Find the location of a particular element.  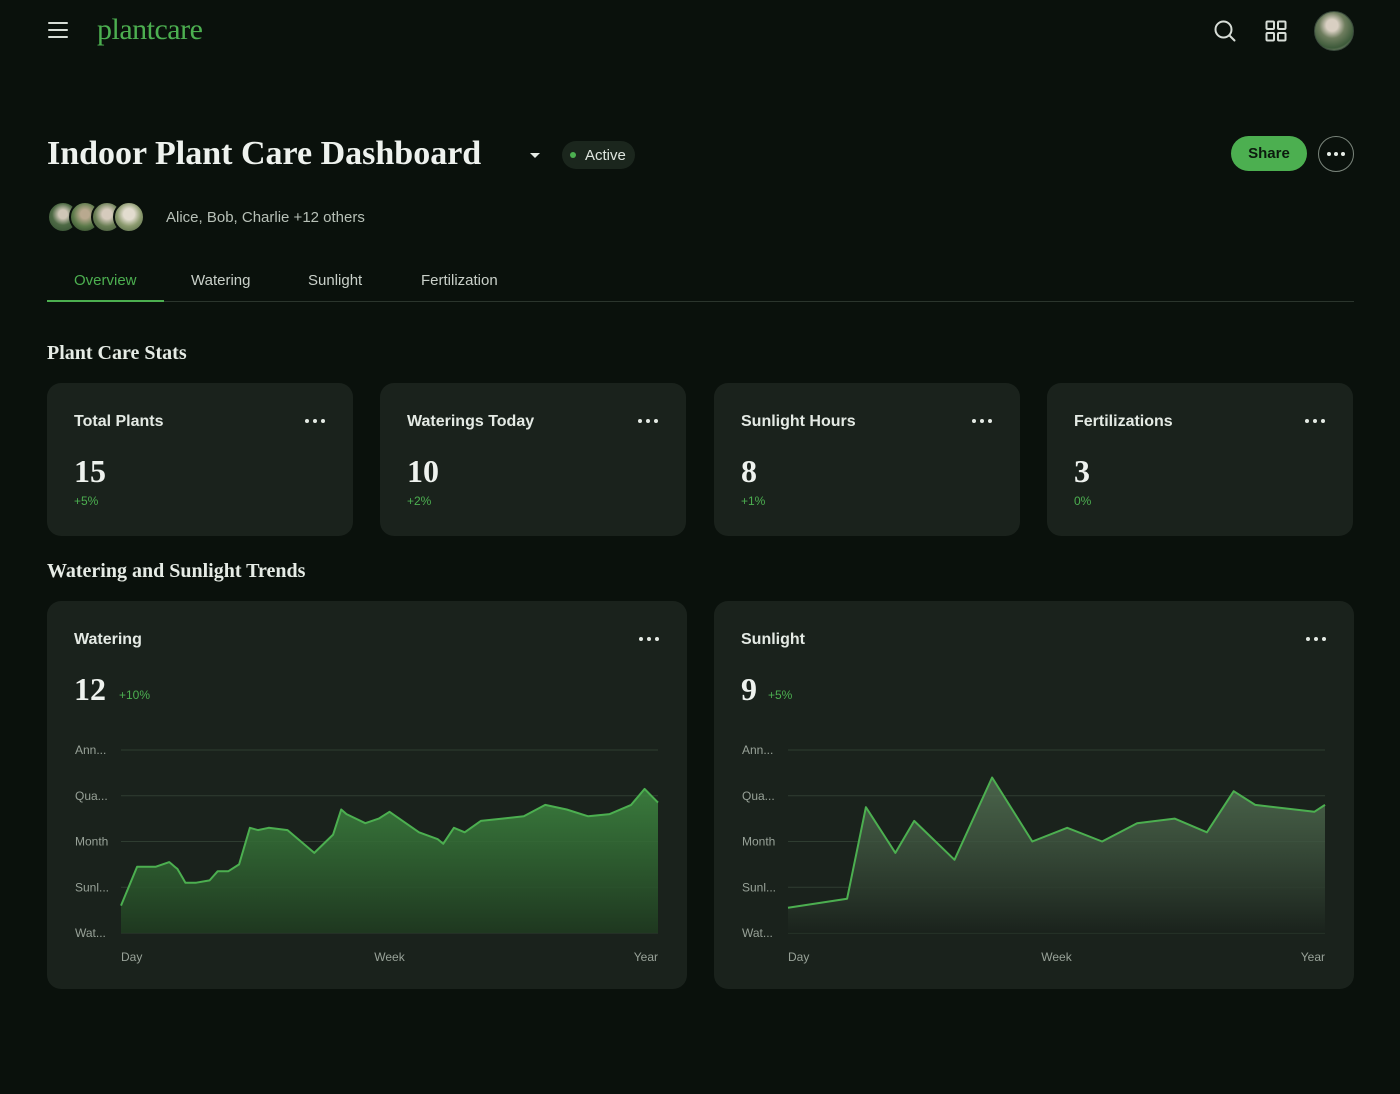

tab-overview: Overview is located at coordinates (105, 280).